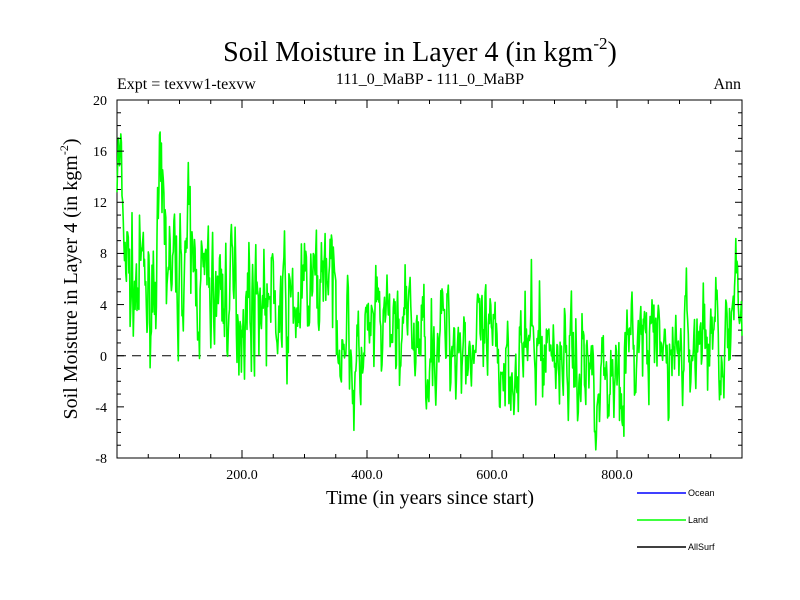 This screenshot has height=600, width=800. Describe the element at coordinates (242, 475) in the screenshot. I see `x-tick-label: 200.0` at that location.